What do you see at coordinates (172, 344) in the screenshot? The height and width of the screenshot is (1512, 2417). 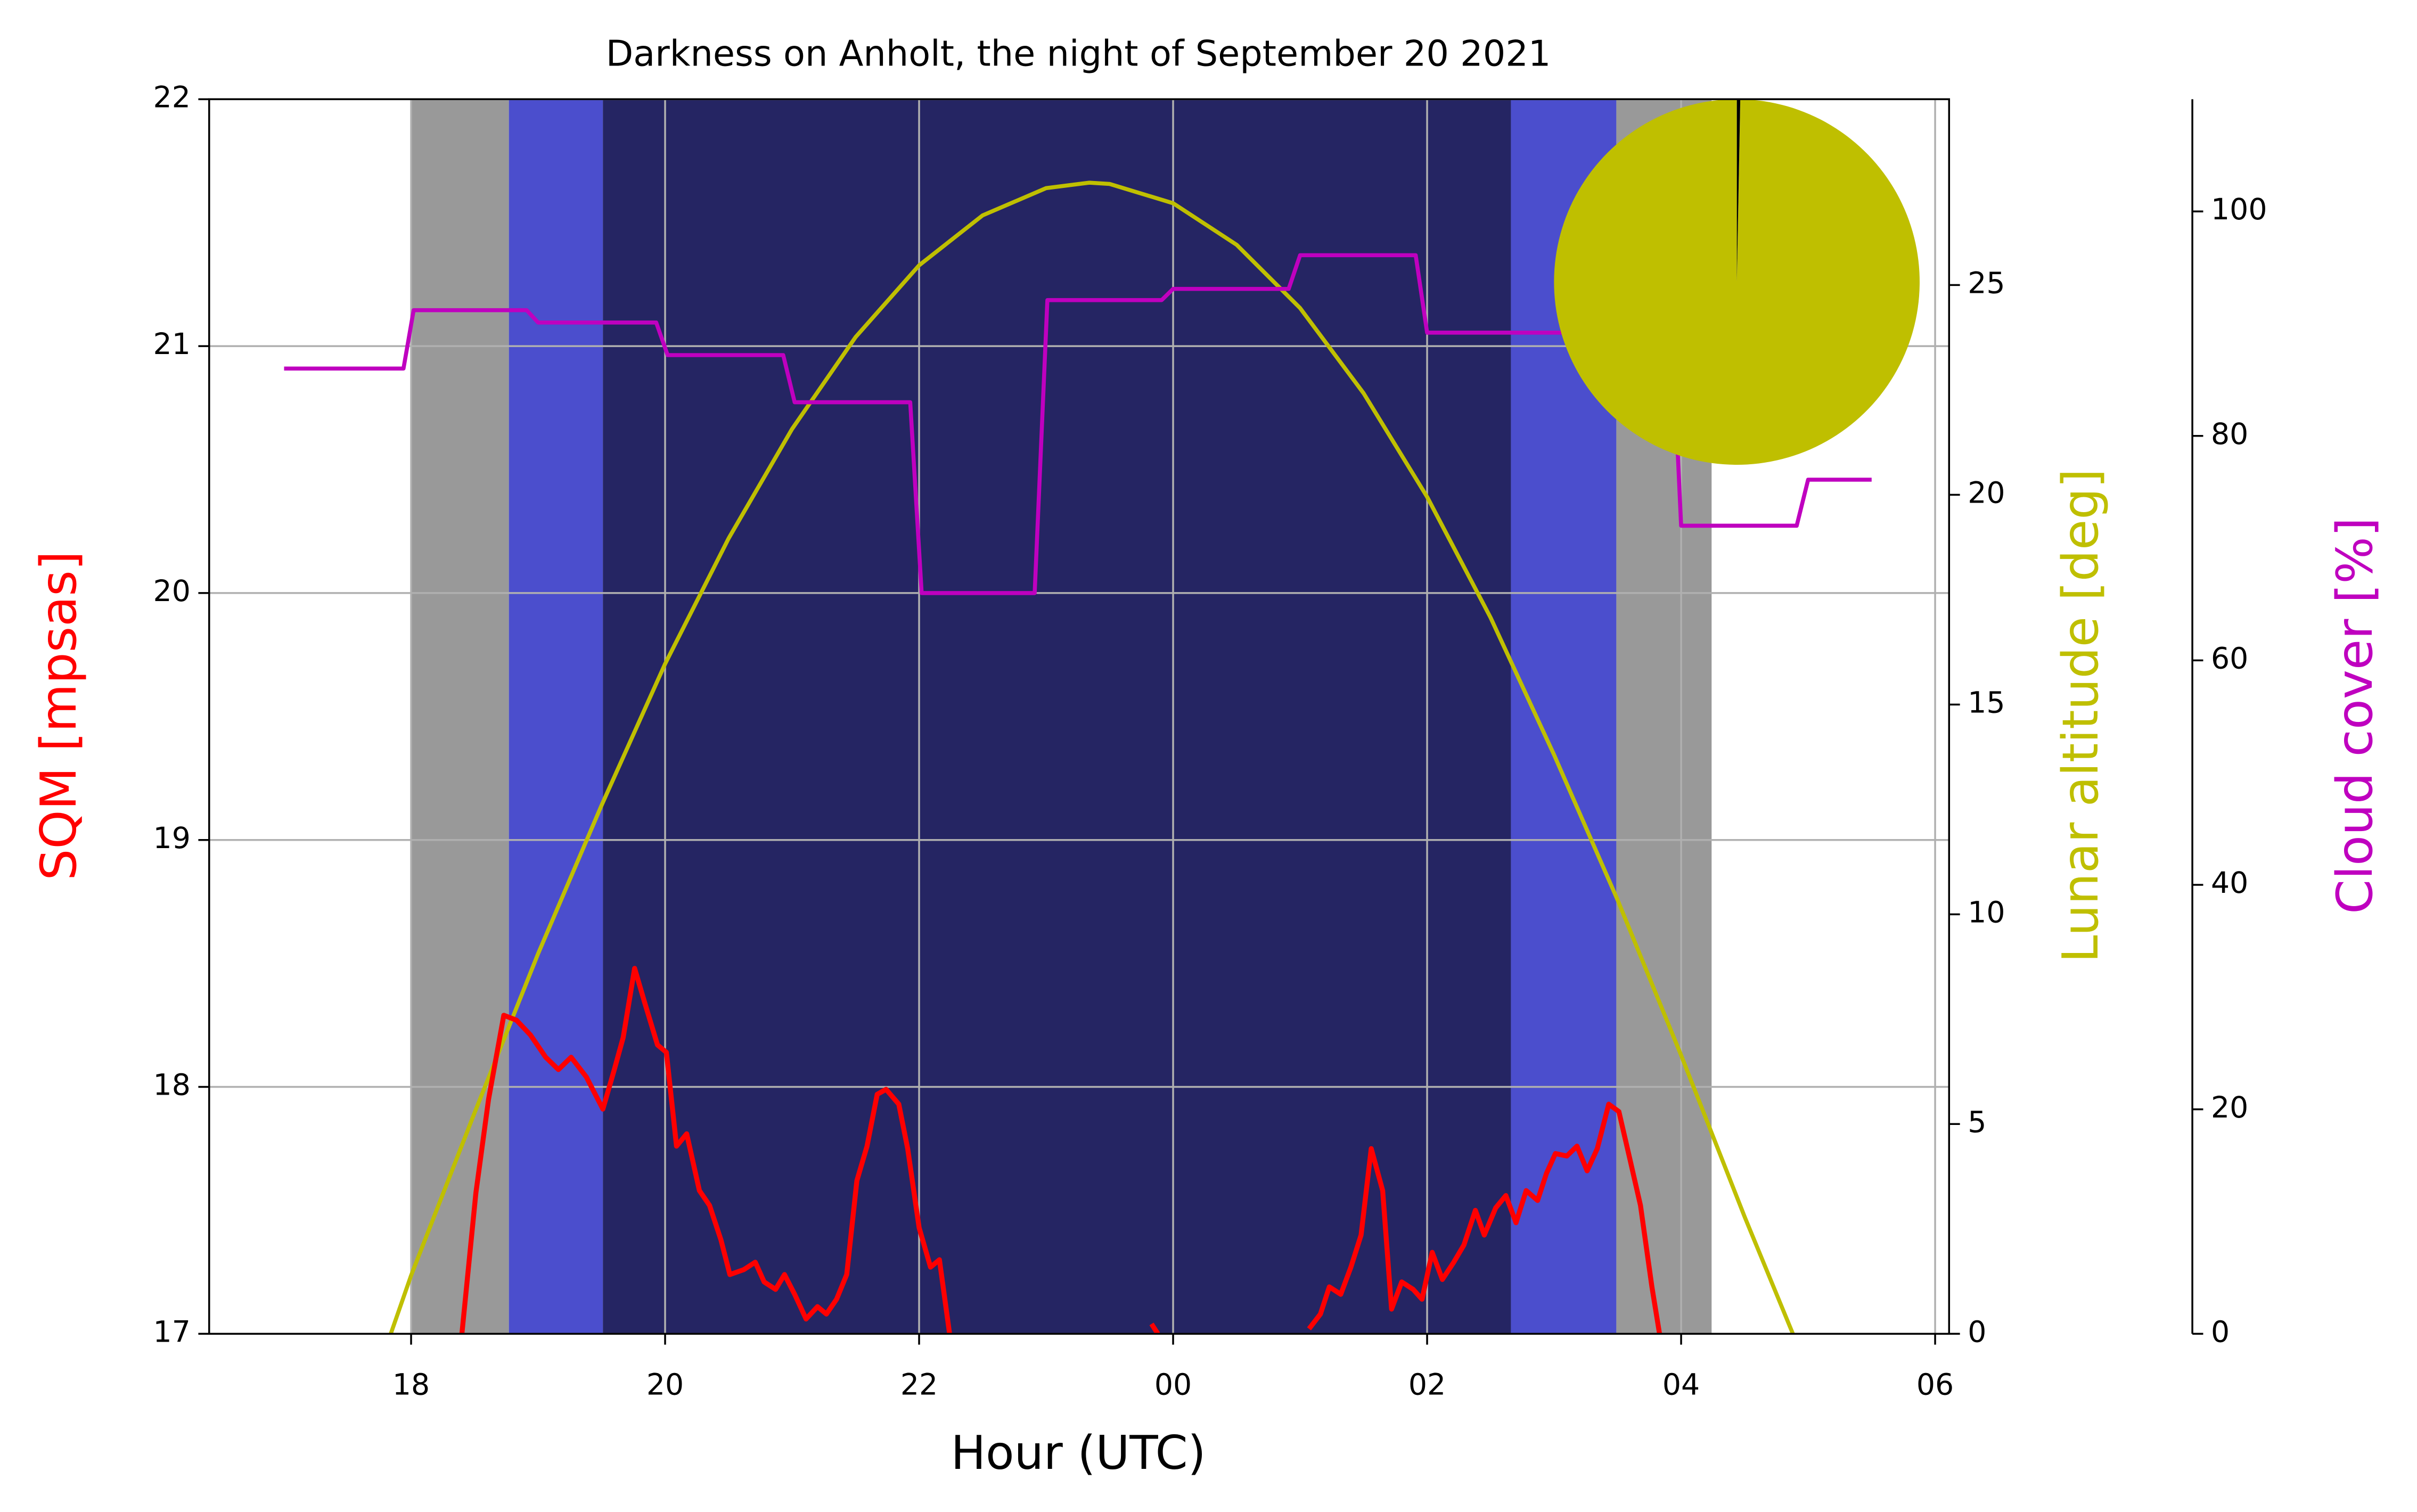 I see `y-tick-label: 21` at bounding box center [172, 344].